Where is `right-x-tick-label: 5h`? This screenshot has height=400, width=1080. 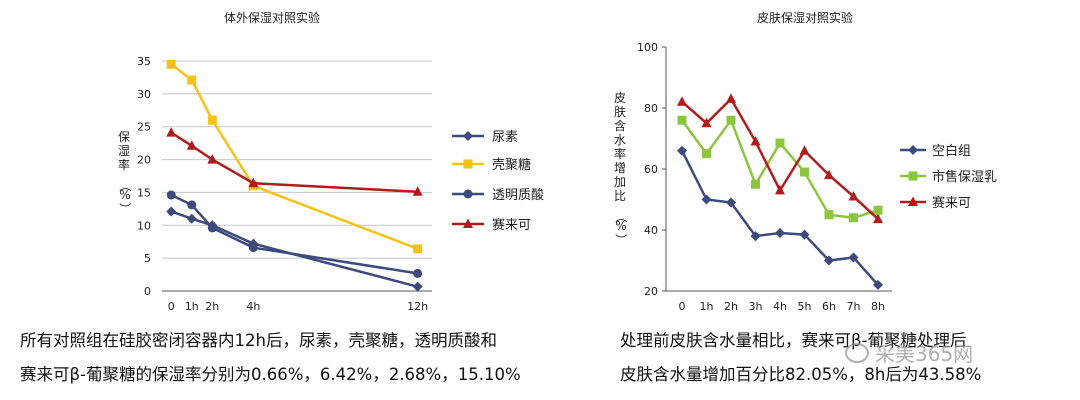 right-x-tick-label: 5h is located at coordinates (805, 306).